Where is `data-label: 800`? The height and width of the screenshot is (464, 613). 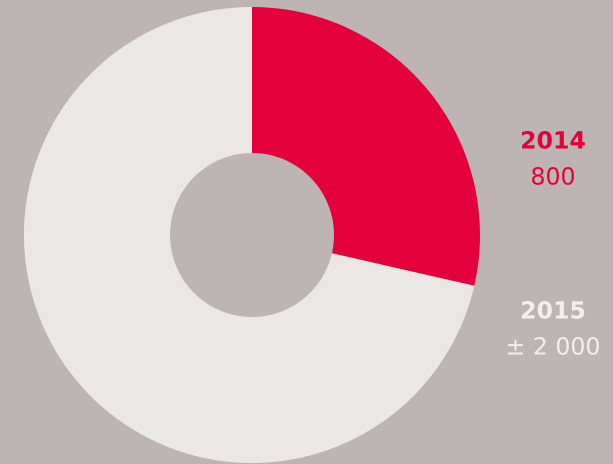
data-label: 800 is located at coordinates (553, 175).